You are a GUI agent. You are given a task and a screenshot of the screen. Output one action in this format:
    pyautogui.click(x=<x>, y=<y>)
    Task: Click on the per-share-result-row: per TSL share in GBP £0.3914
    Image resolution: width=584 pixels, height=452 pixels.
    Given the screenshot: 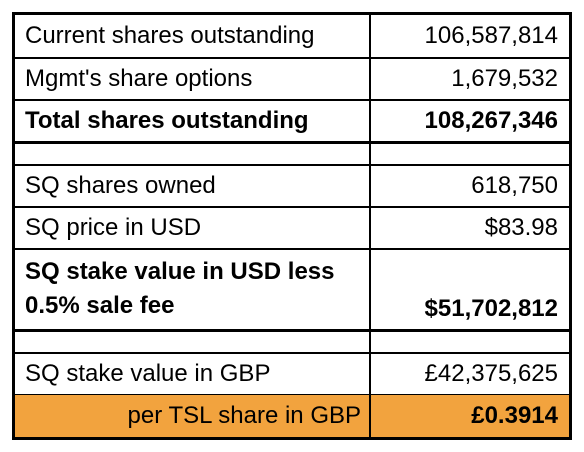 What is the action you would take?
    pyautogui.click(x=292, y=416)
    